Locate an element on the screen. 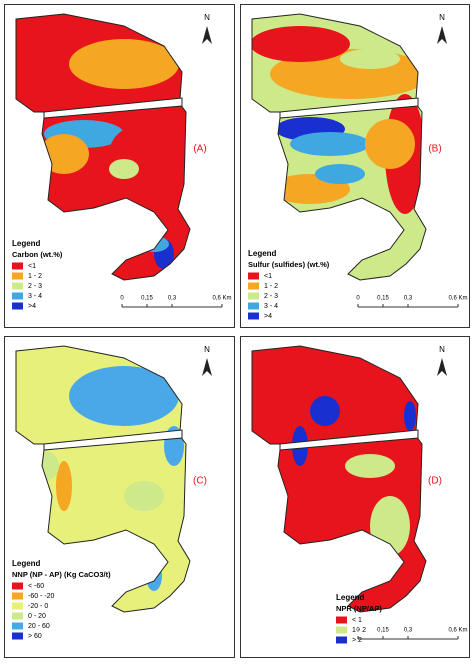 Image resolution: width=474 pixels, height=667 pixels. legend-label: 0 - 20 is located at coordinates (37, 616).